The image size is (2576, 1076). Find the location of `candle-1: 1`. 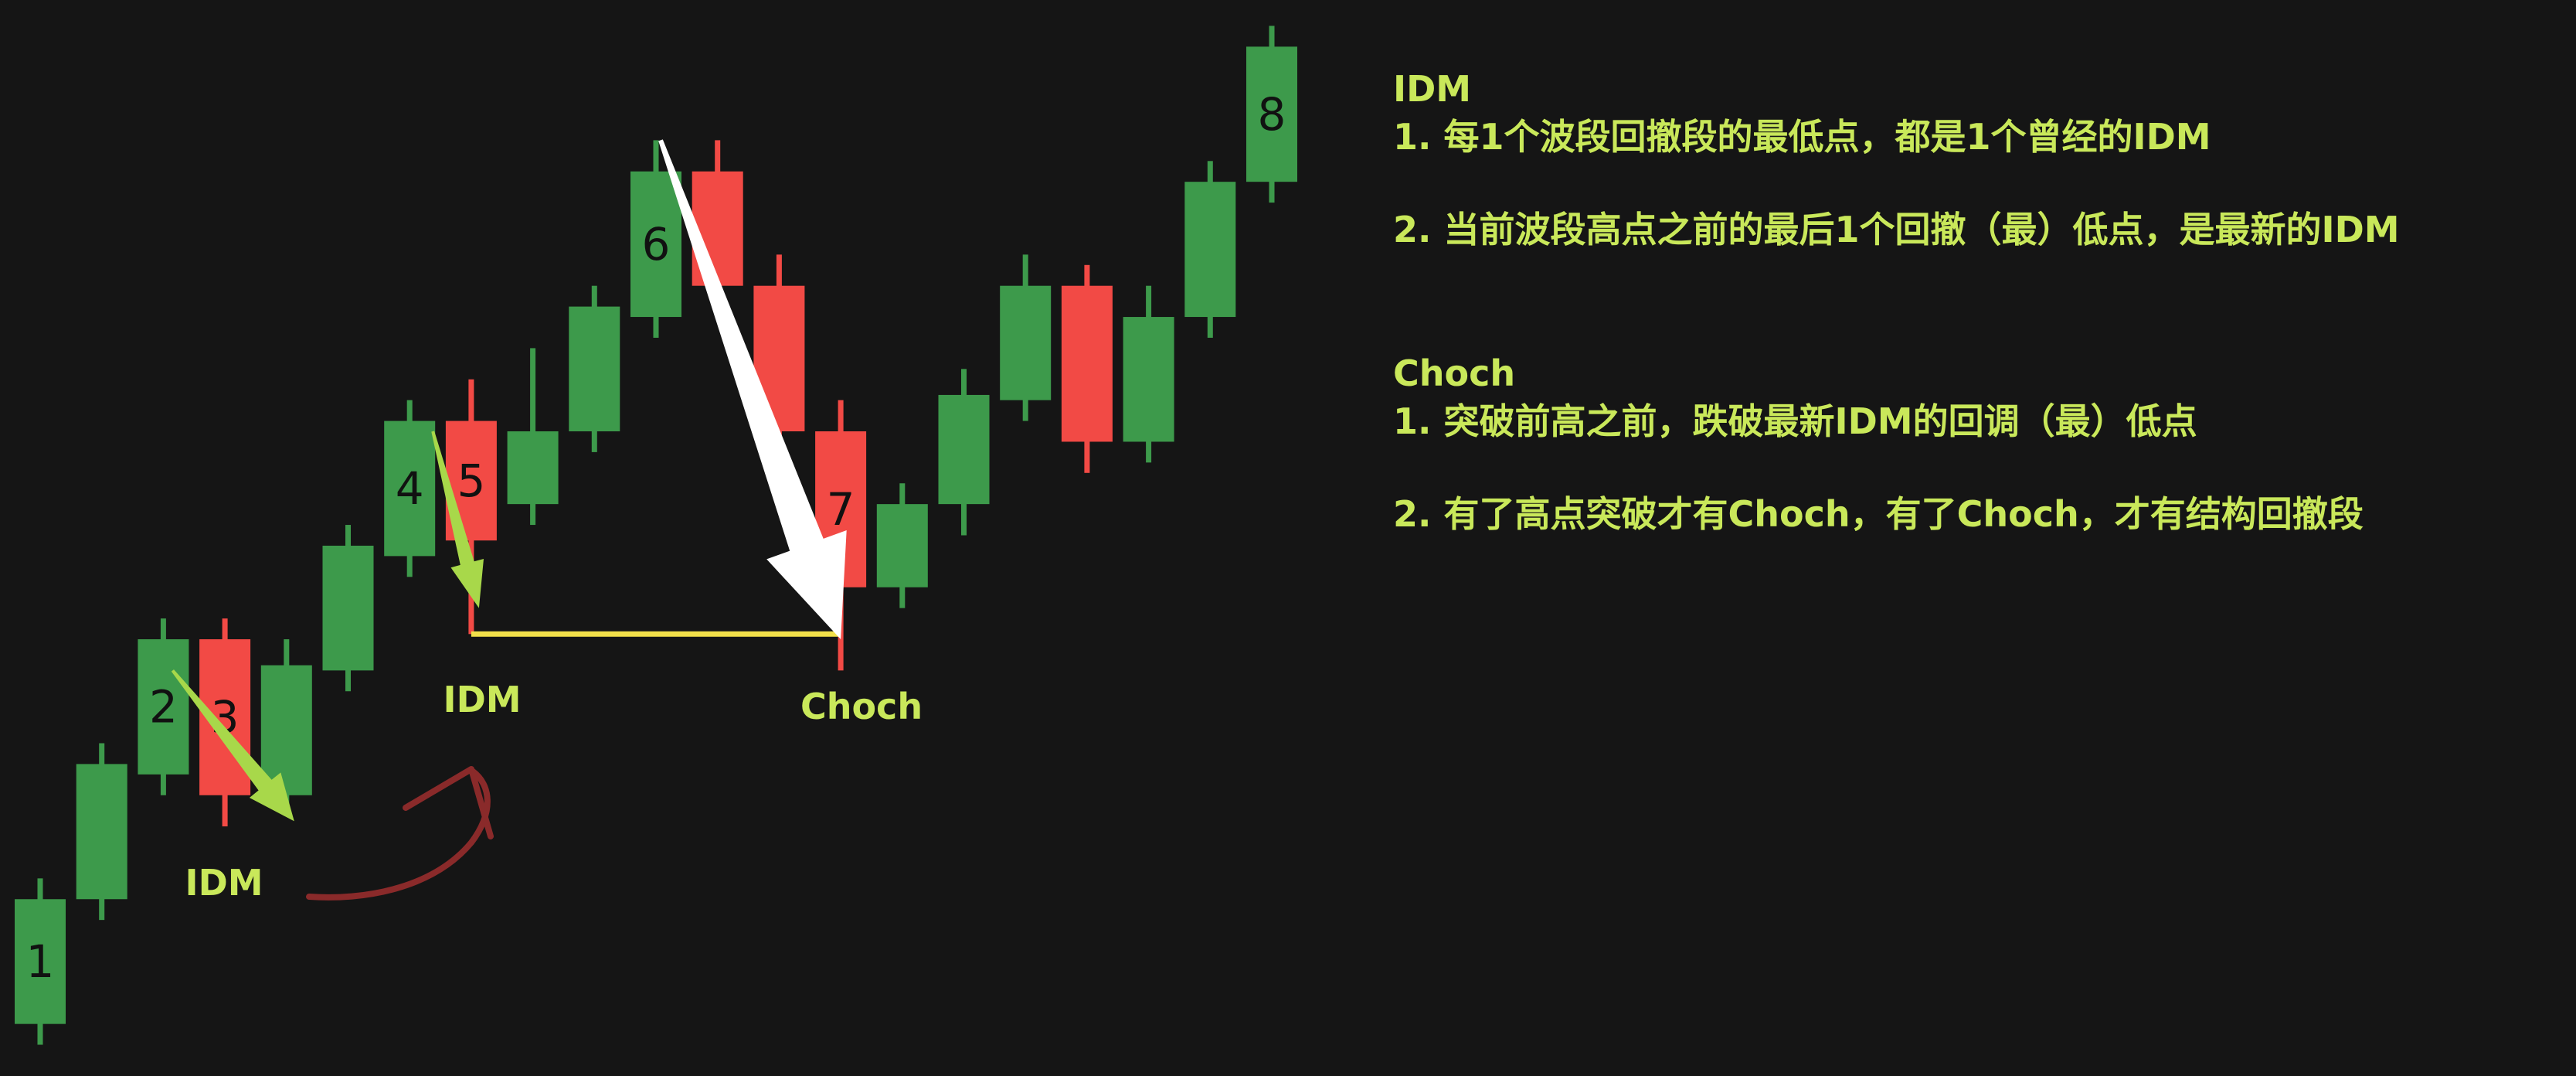

candle-1: 1 is located at coordinates (40, 961).